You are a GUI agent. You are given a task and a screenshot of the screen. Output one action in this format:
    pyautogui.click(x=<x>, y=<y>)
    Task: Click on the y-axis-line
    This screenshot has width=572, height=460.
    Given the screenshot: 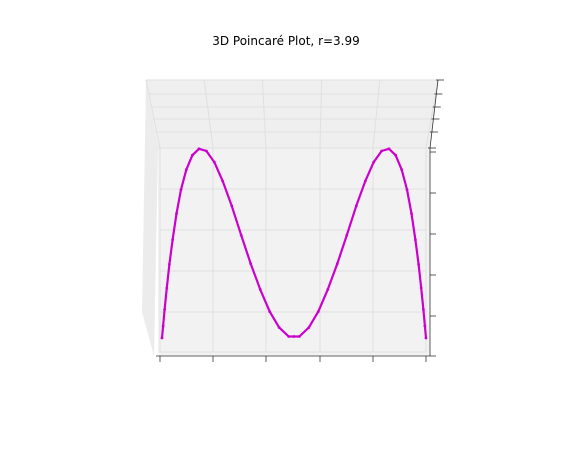 What is the action you would take?
    pyautogui.click(x=434, y=114)
    